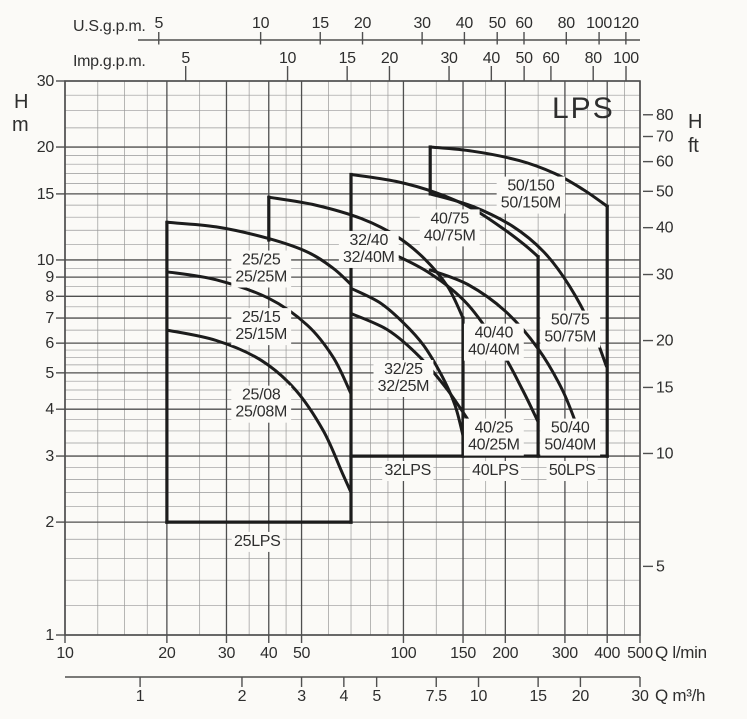  What do you see at coordinates (49, 456) in the screenshot?
I see `head-m-tick-label: 3` at bounding box center [49, 456].